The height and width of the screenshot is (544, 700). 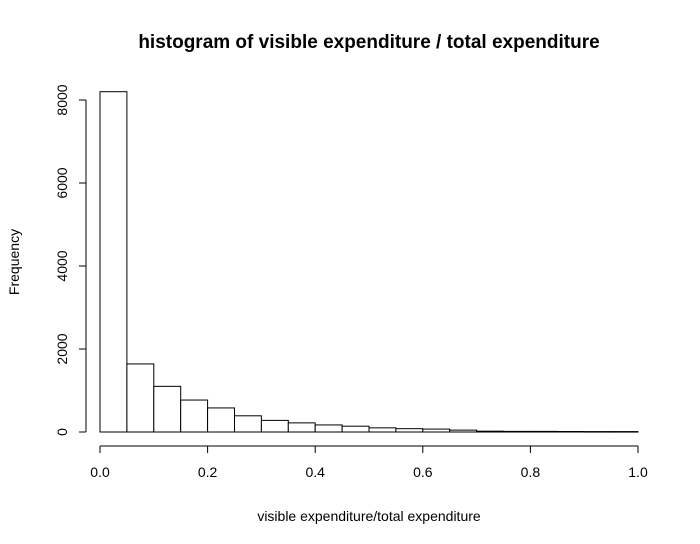 I want to click on x-tick-label: 0.4, so click(x=315, y=472).